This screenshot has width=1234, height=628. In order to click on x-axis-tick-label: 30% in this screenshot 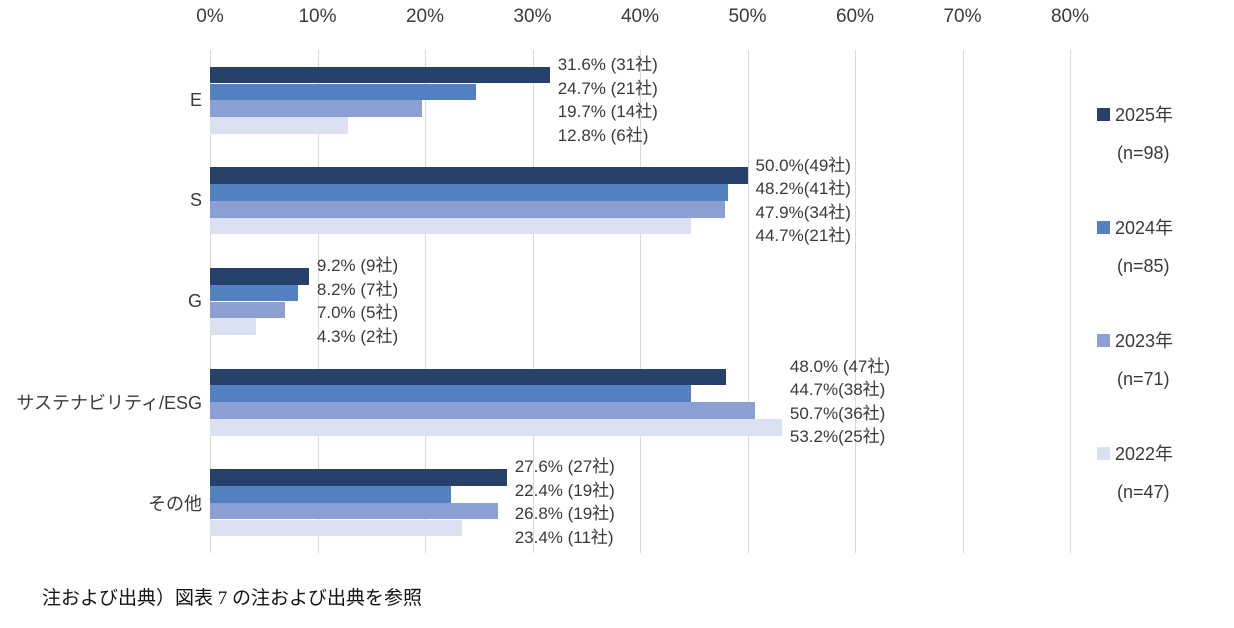, I will do `click(532, 16)`.